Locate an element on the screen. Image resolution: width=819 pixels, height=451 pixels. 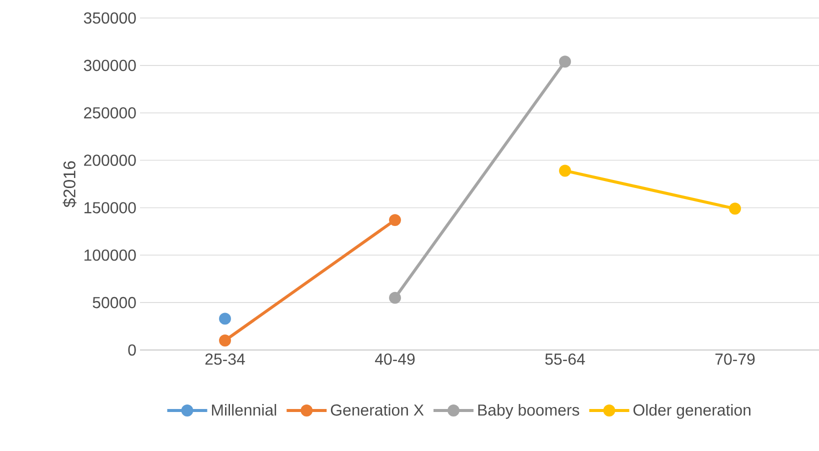
y-tick-label: 250000 is located at coordinates (110, 112).